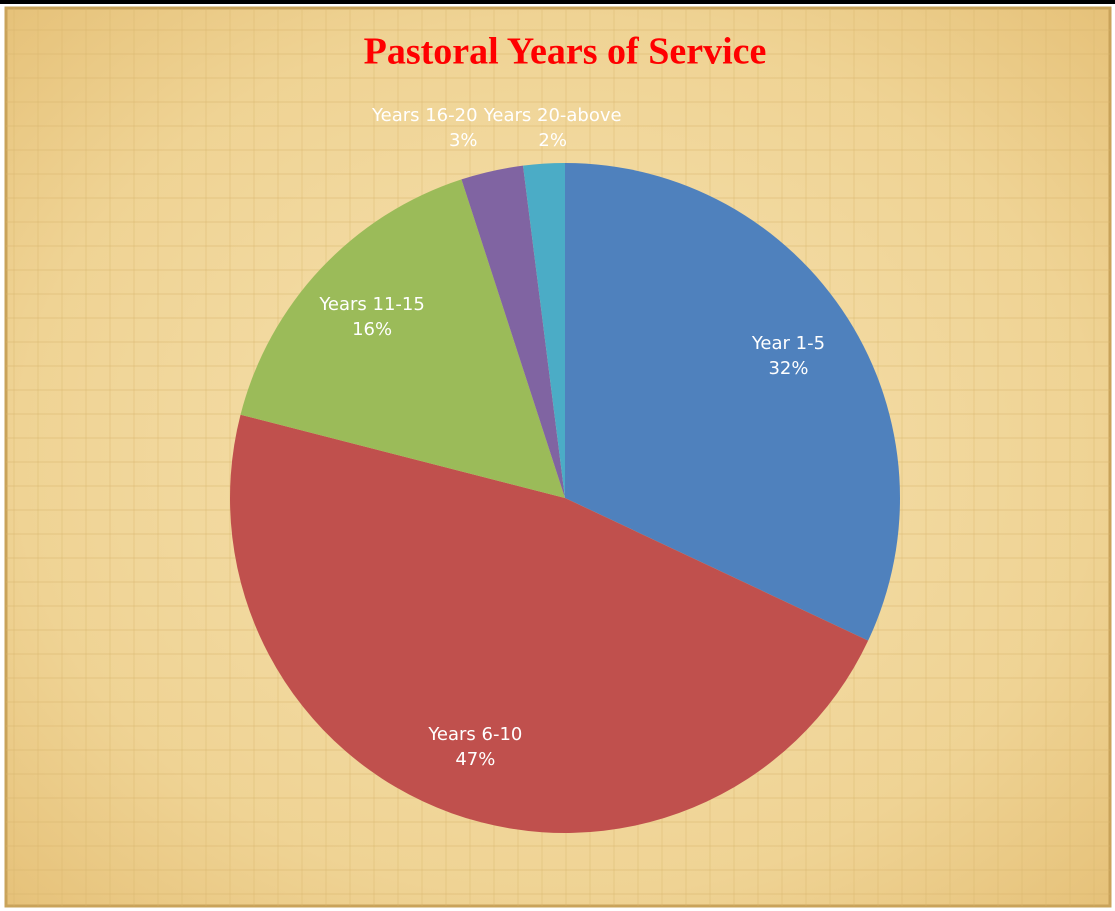 The width and height of the screenshot is (1115, 911). I want to click on data-label-name: Years 6-10, so click(474, 734).